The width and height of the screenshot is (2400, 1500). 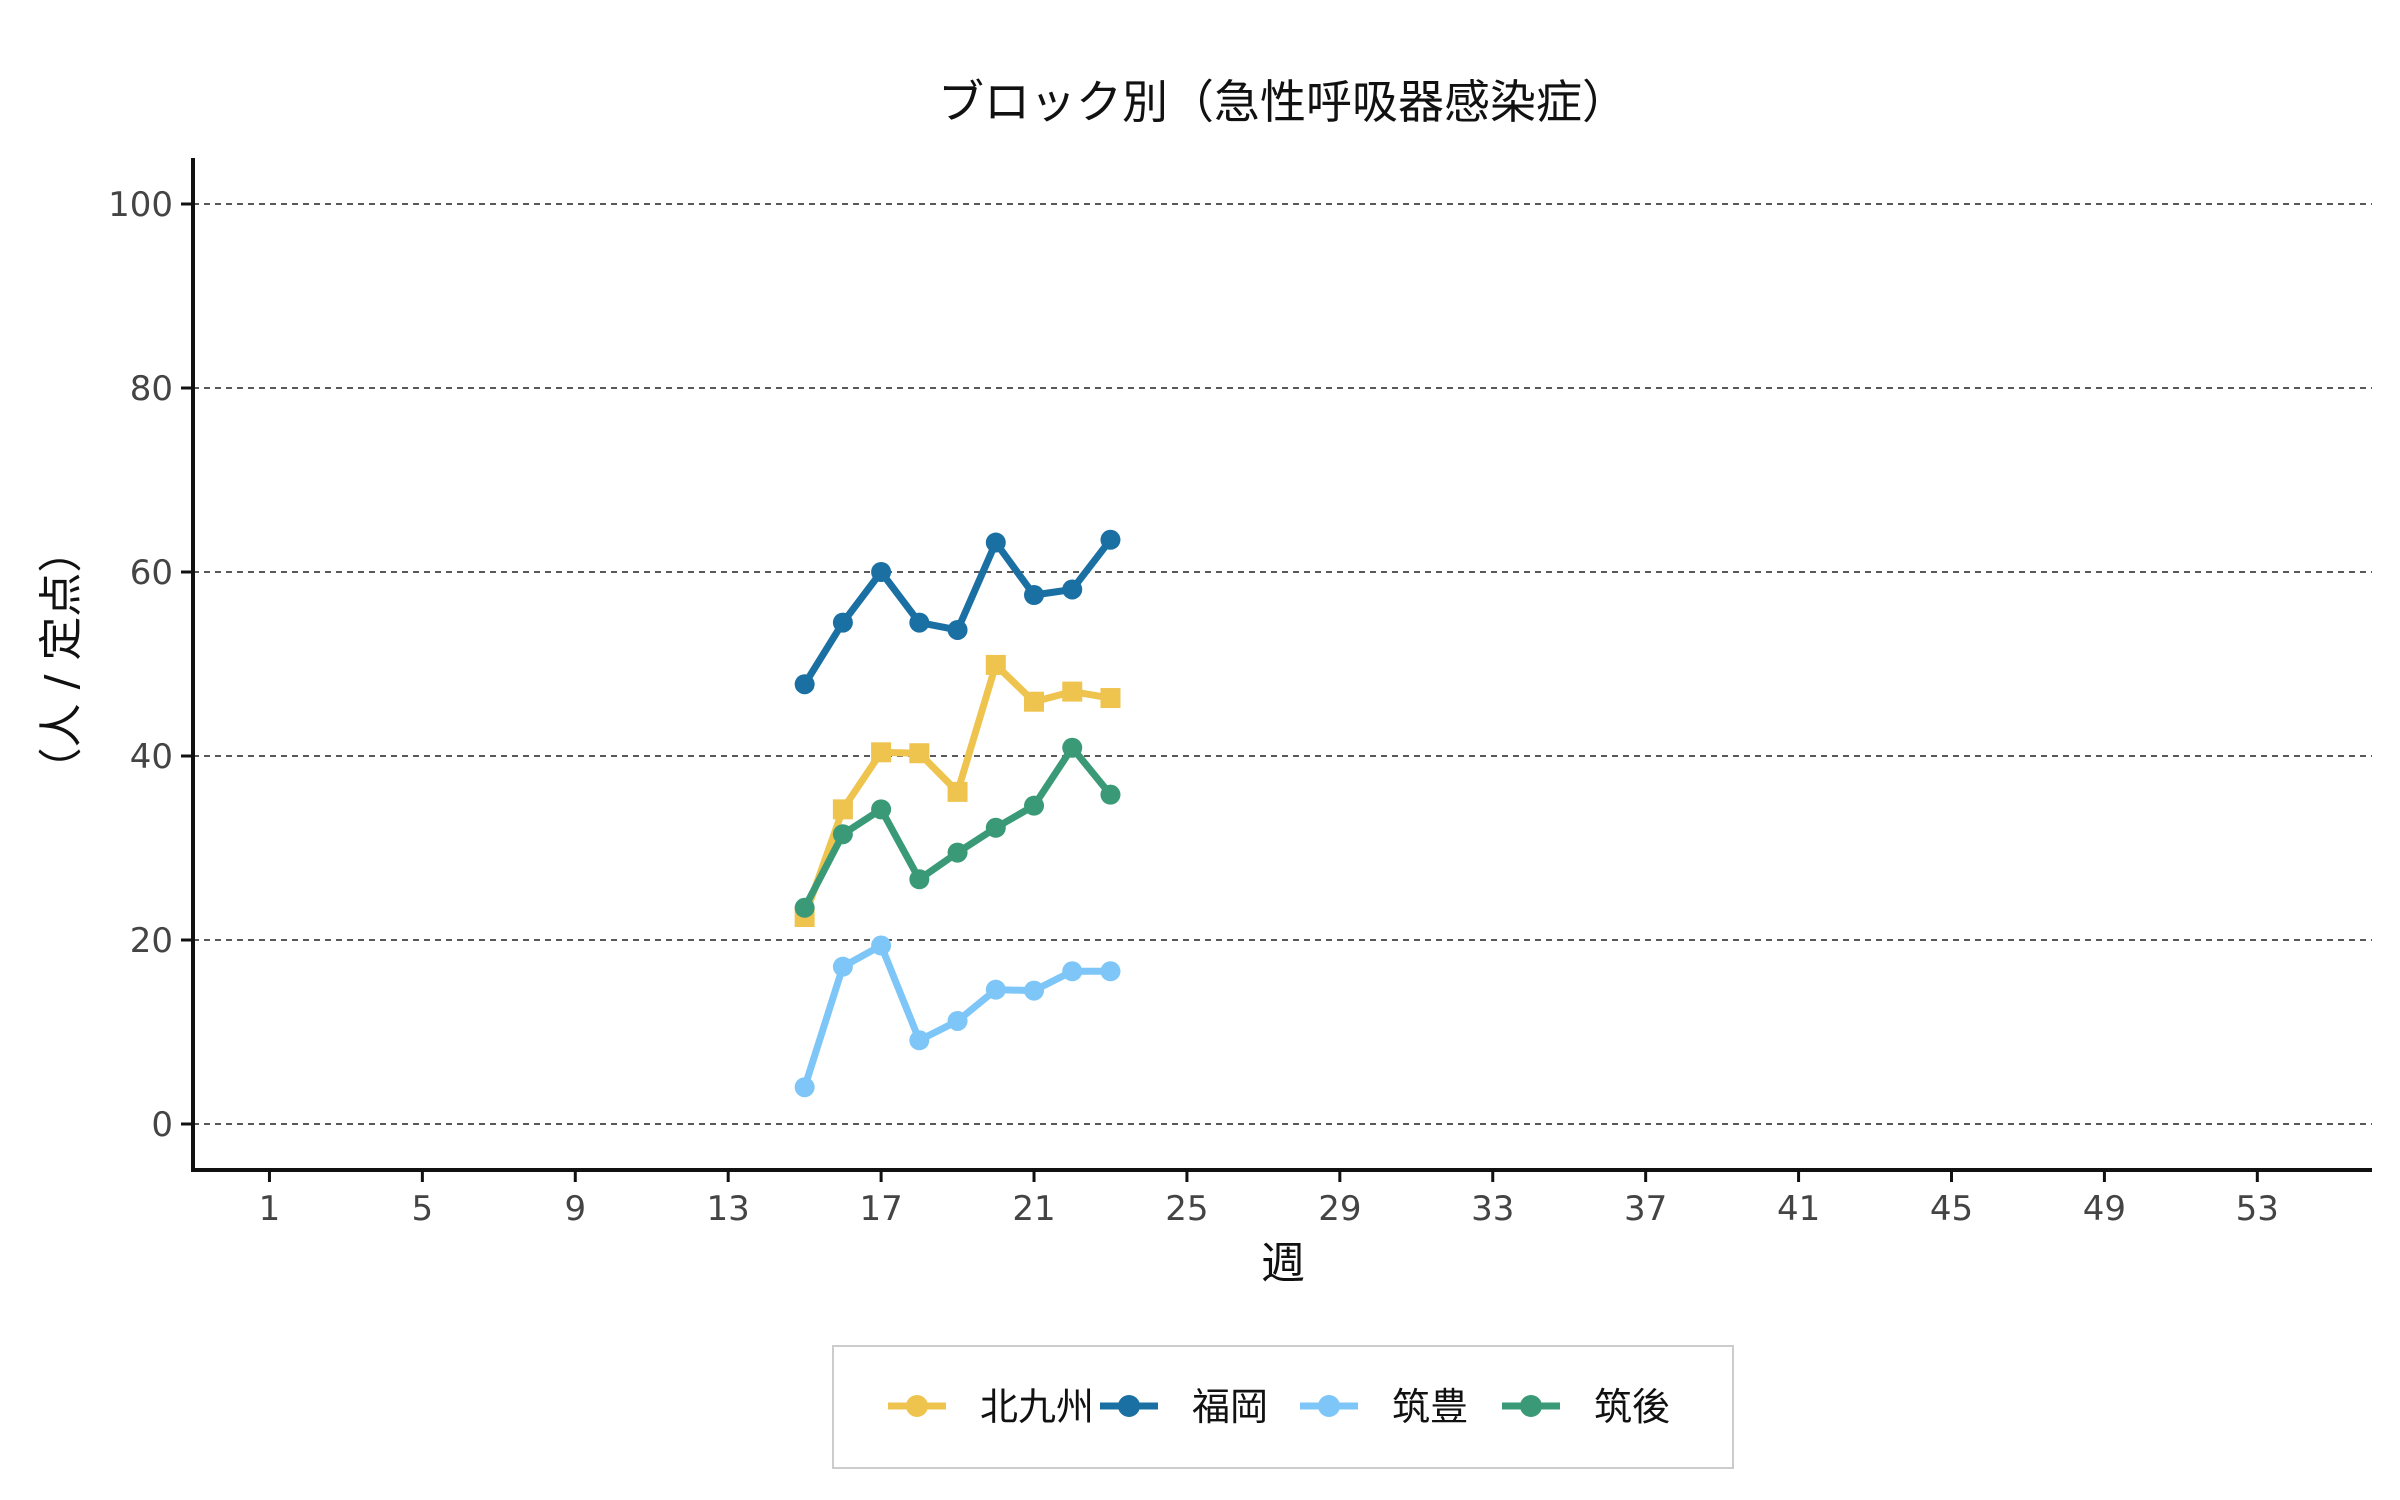 What do you see at coordinates (162, 1125) in the screenshot?
I see `y-tick-label: 0` at bounding box center [162, 1125].